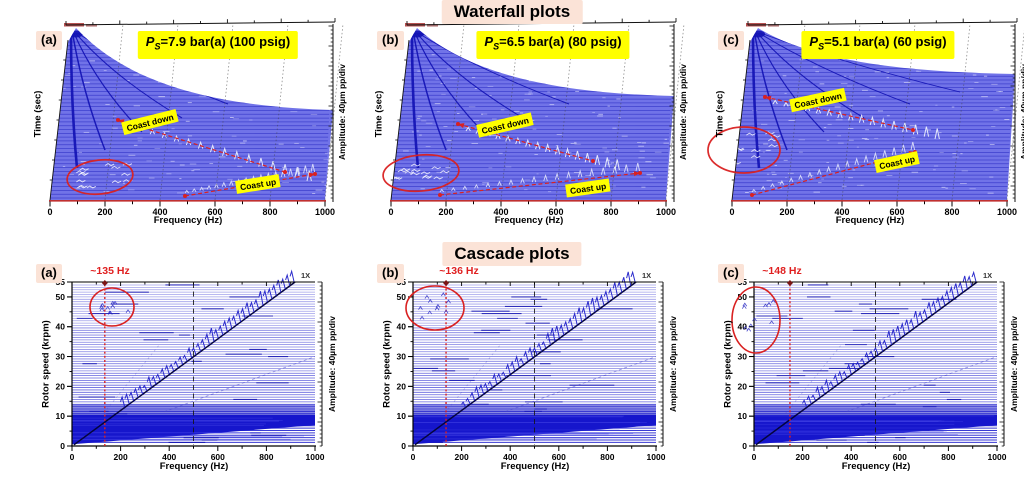  Describe the element at coordinates (512, 12) in the screenshot. I see `waterfall-row-title: Waterfall plots` at that location.